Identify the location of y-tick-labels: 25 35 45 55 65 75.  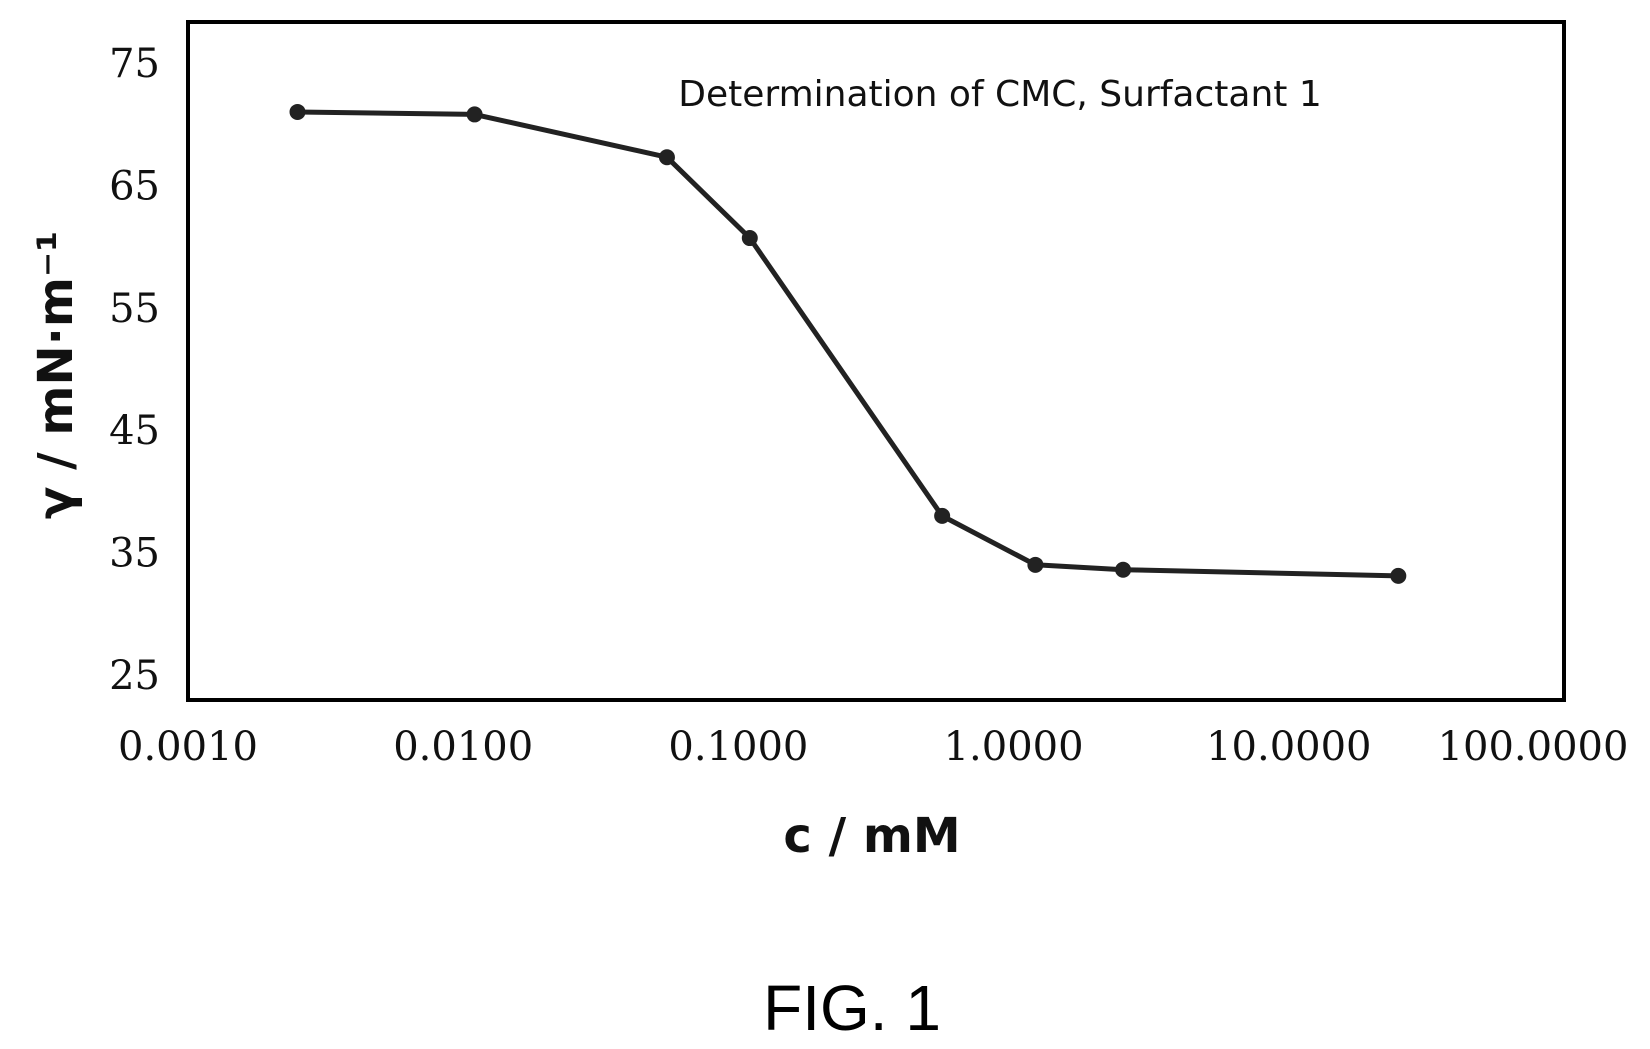
(134, 370).